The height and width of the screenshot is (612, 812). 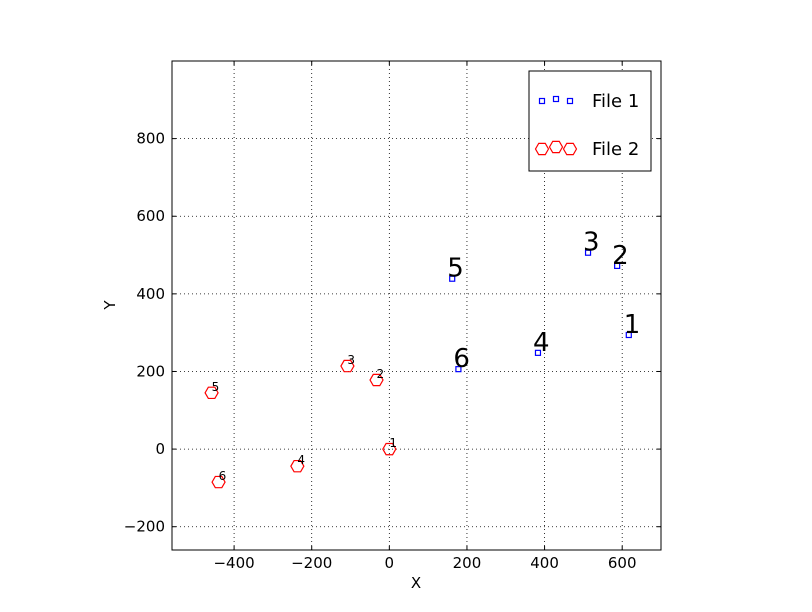 I want to click on legend-label: File 2, so click(x=615, y=149).